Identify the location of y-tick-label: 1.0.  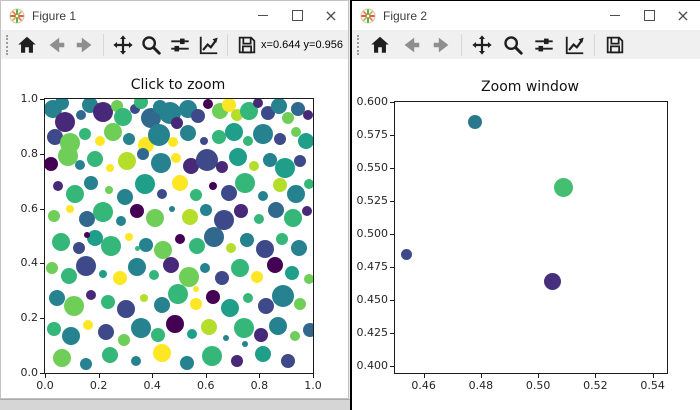
(29, 98).